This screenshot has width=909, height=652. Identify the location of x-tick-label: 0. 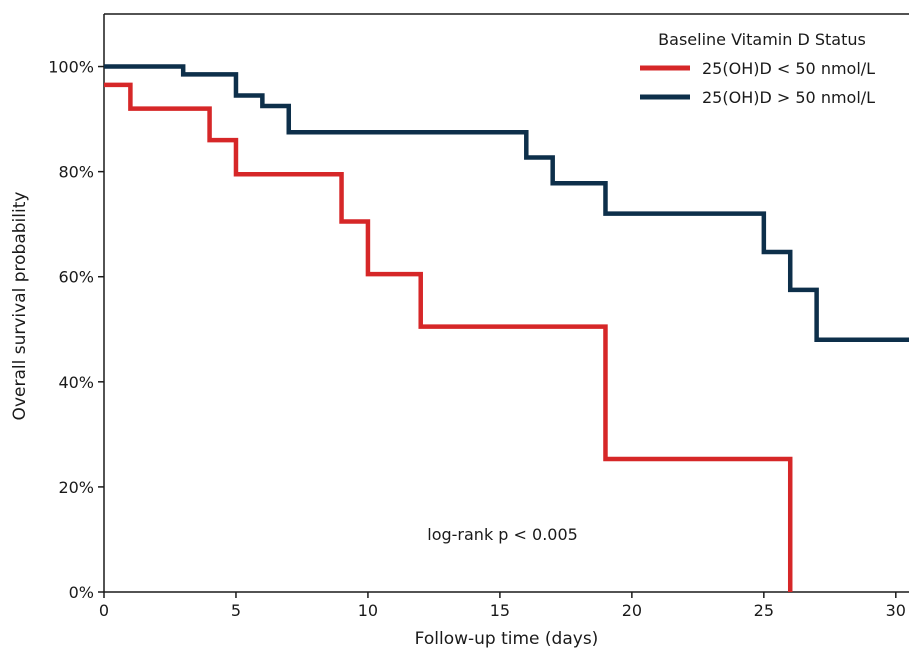
(104, 610).